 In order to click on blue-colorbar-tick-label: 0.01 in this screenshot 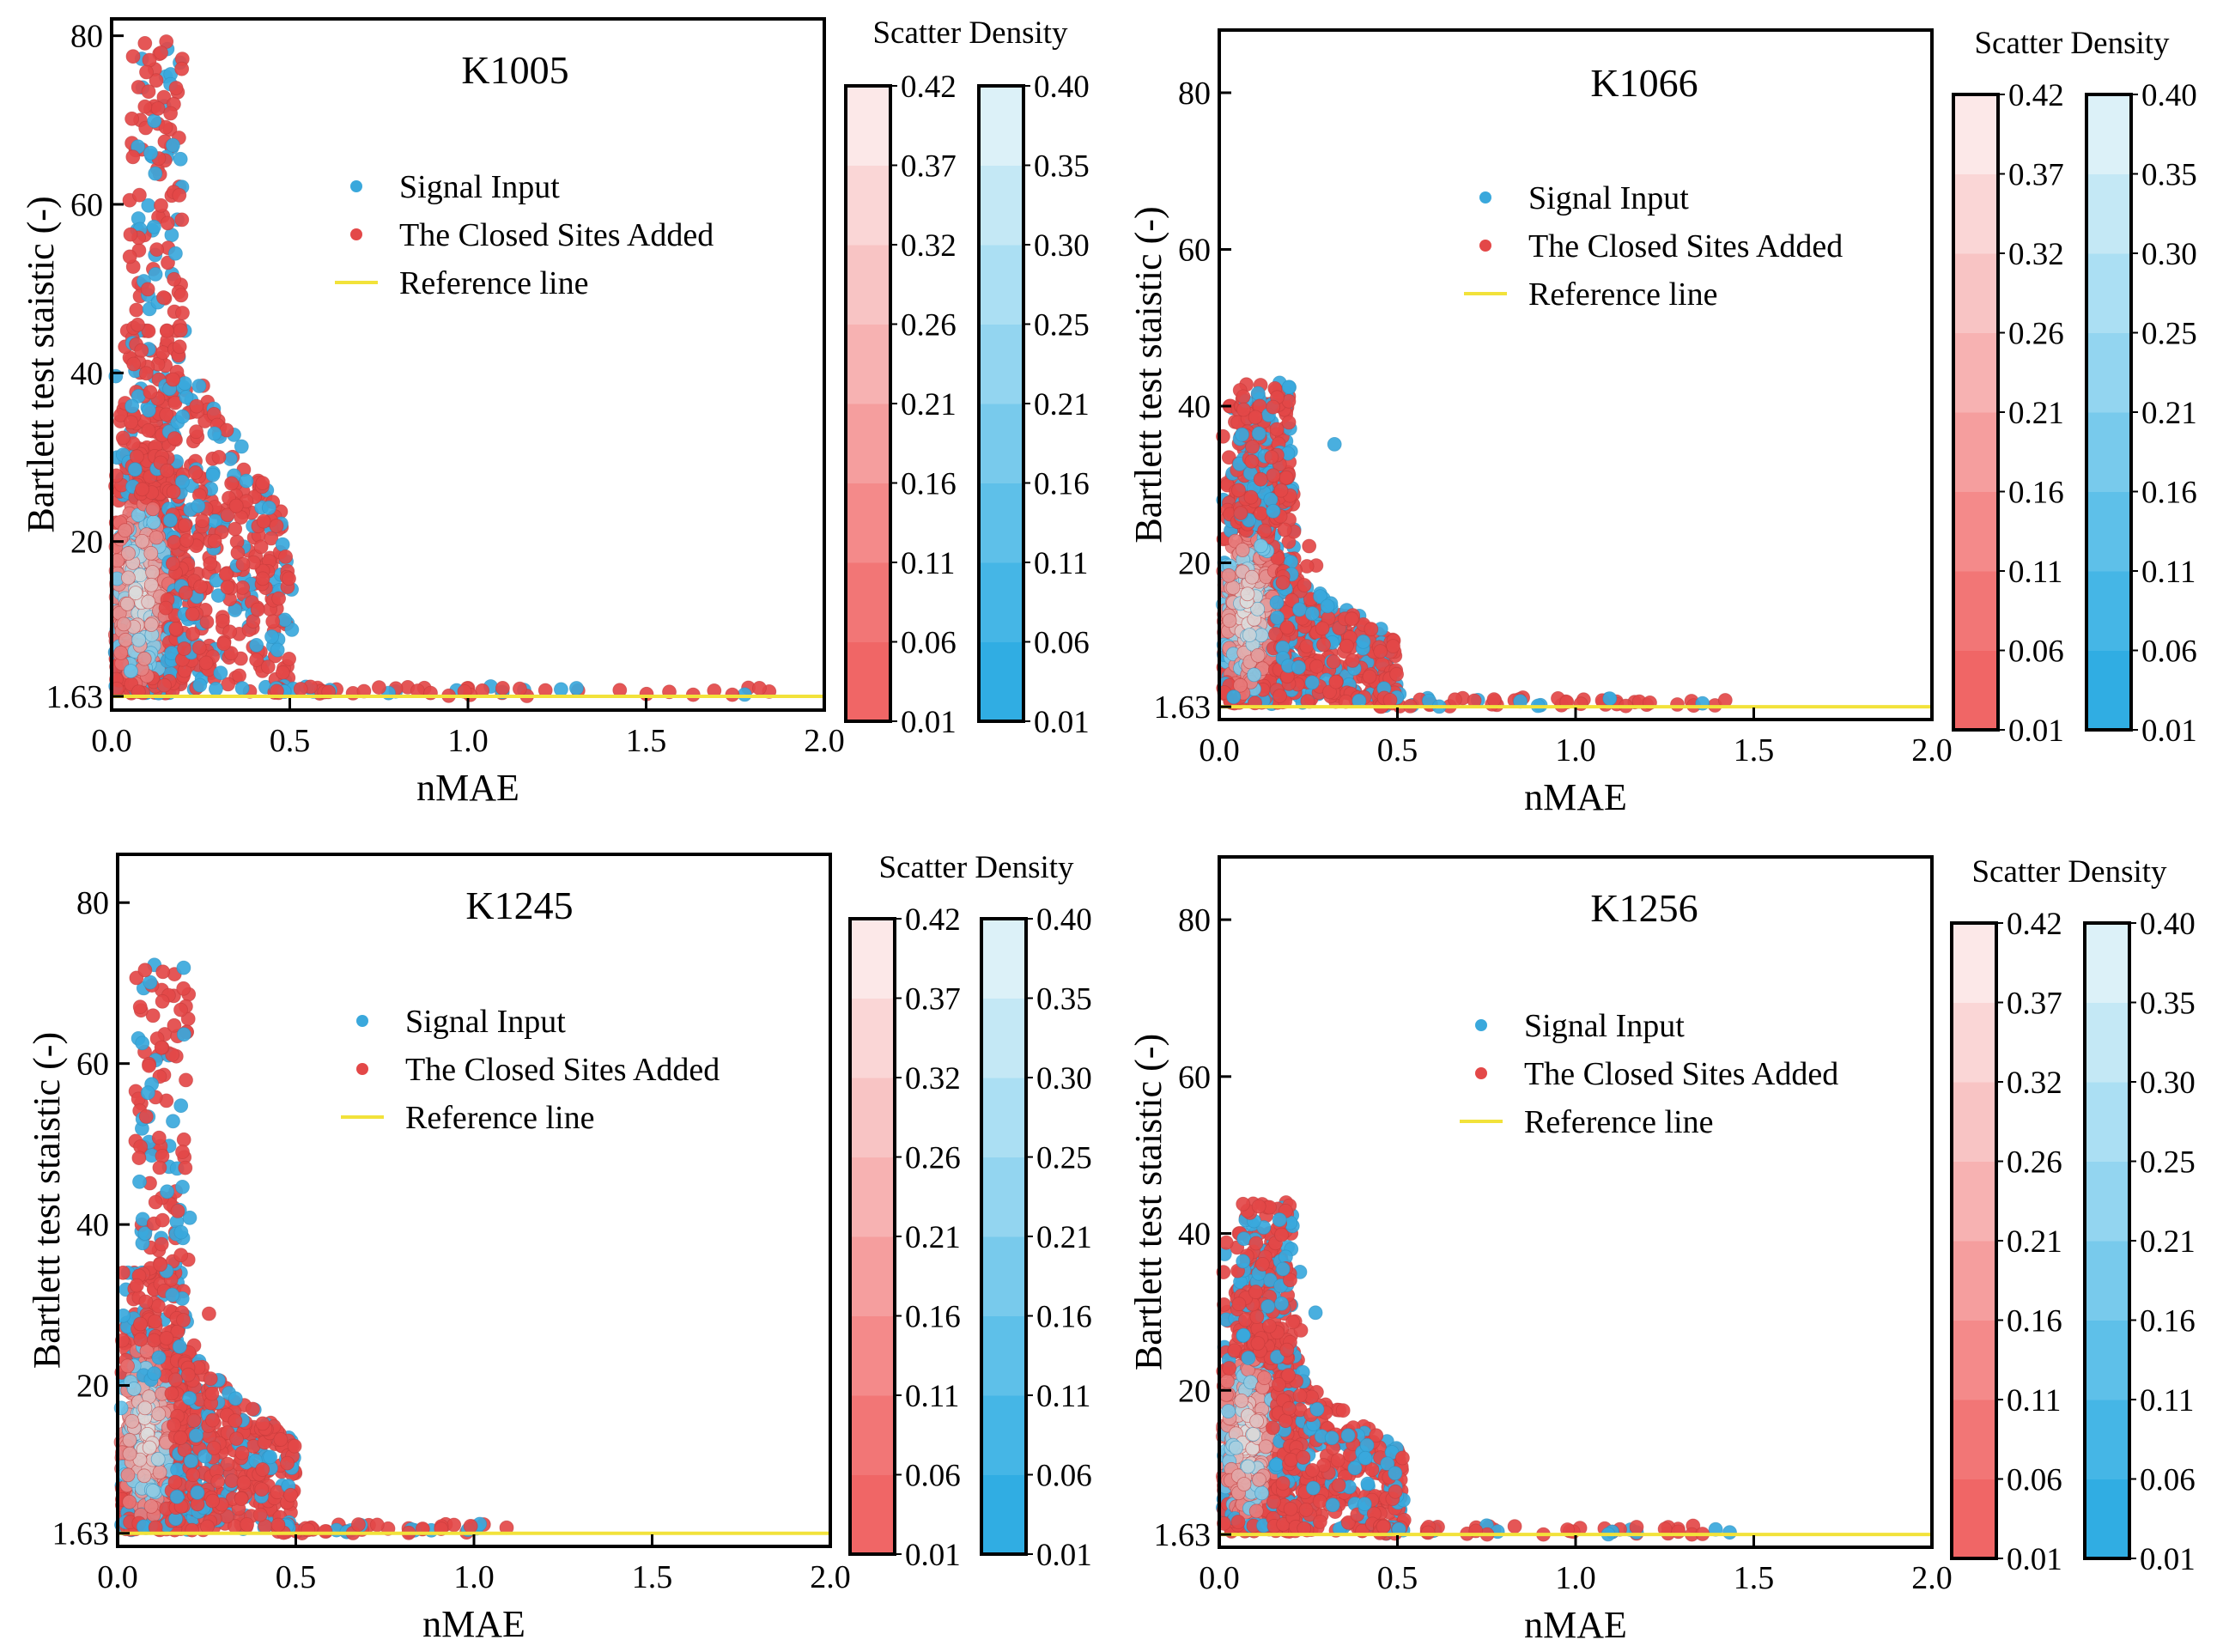, I will do `click(1062, 722)`.